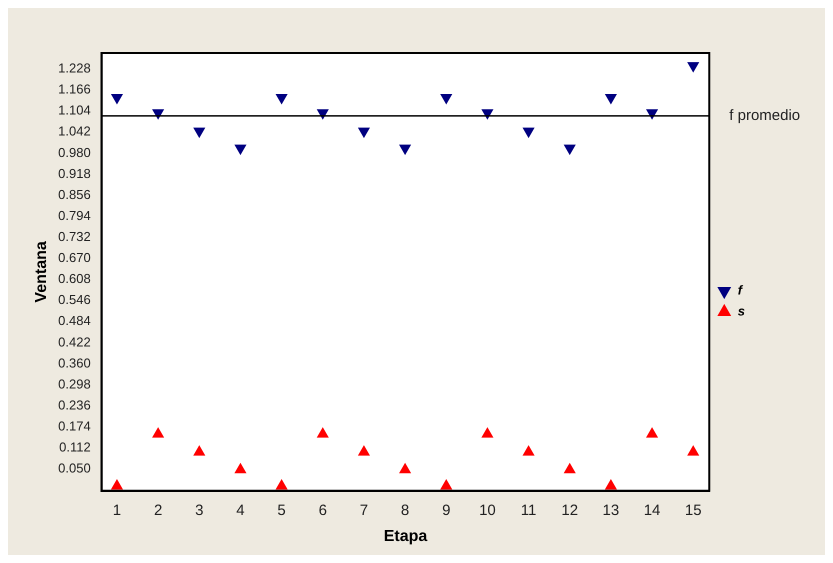  Describe the element at coordinates (74, 236) in the screenshot. I see `y-tick-label: 0.732` at that location.